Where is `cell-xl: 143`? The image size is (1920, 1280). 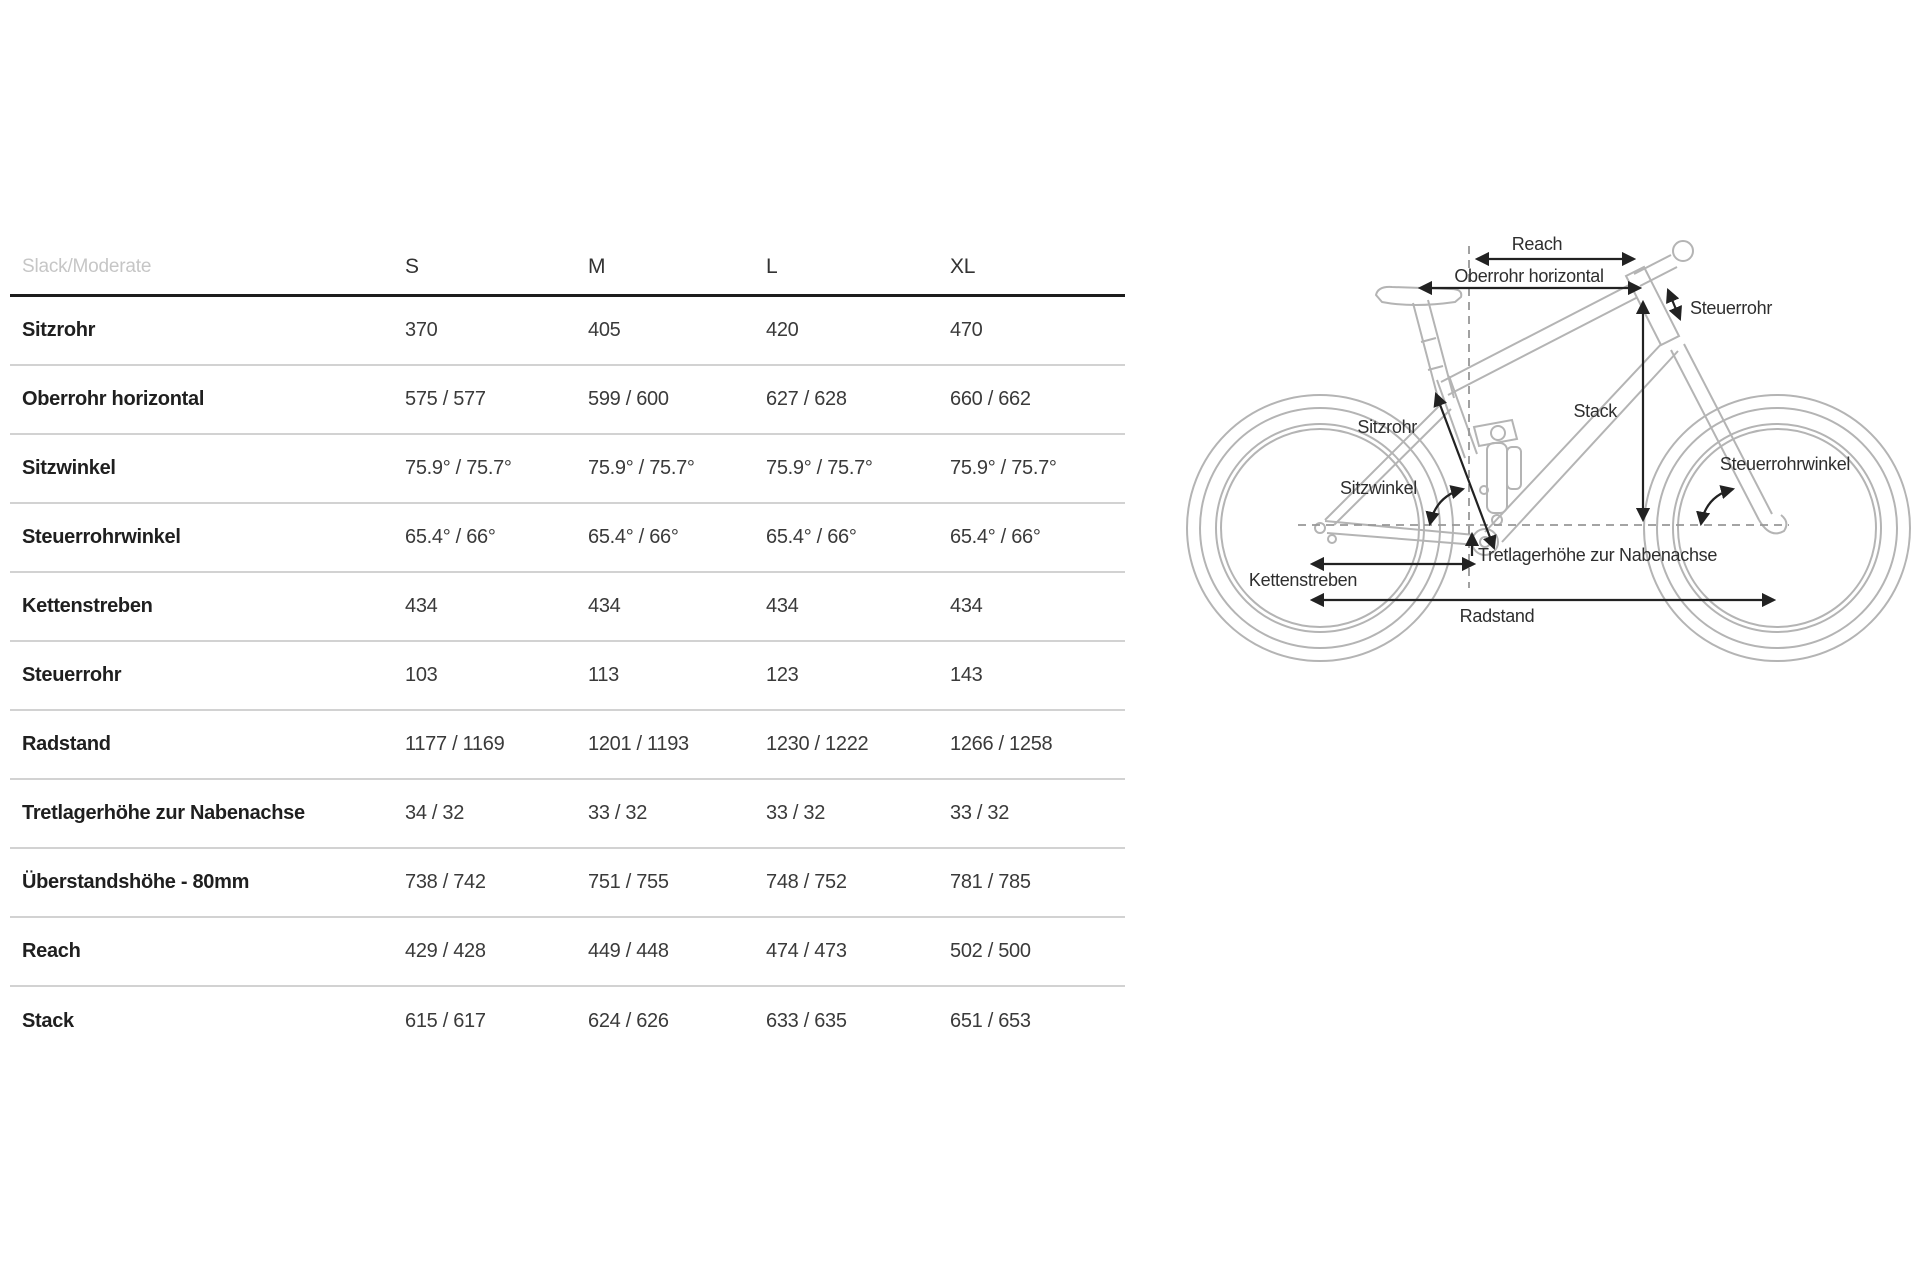
cell-xl: 143 is located at coordinates (966, 675).